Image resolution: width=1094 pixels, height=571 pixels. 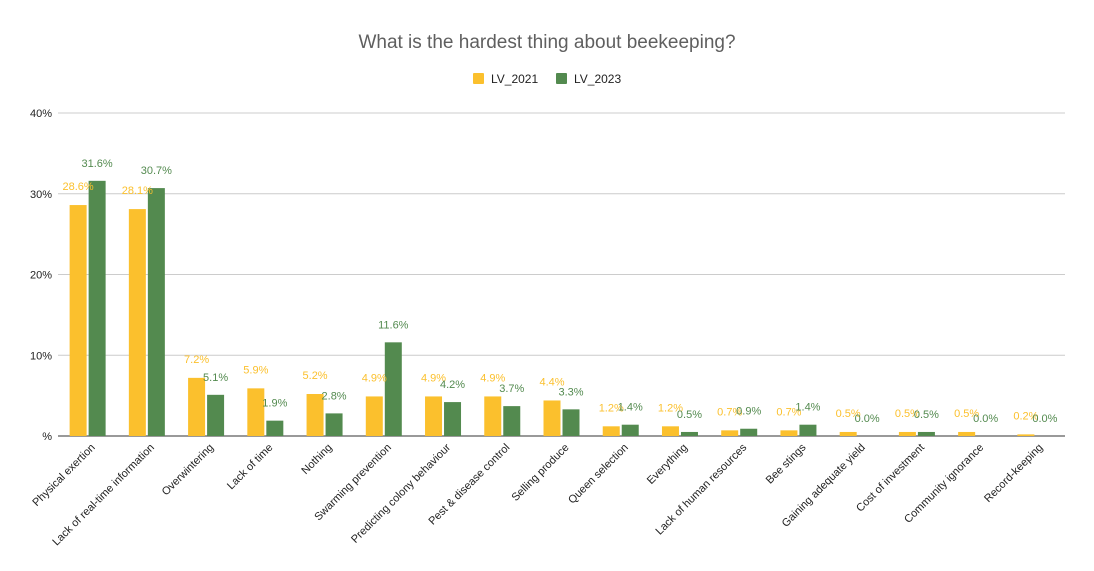 I want to click on bar-lv-2023-queen-selection, so click(x=630, y=430).